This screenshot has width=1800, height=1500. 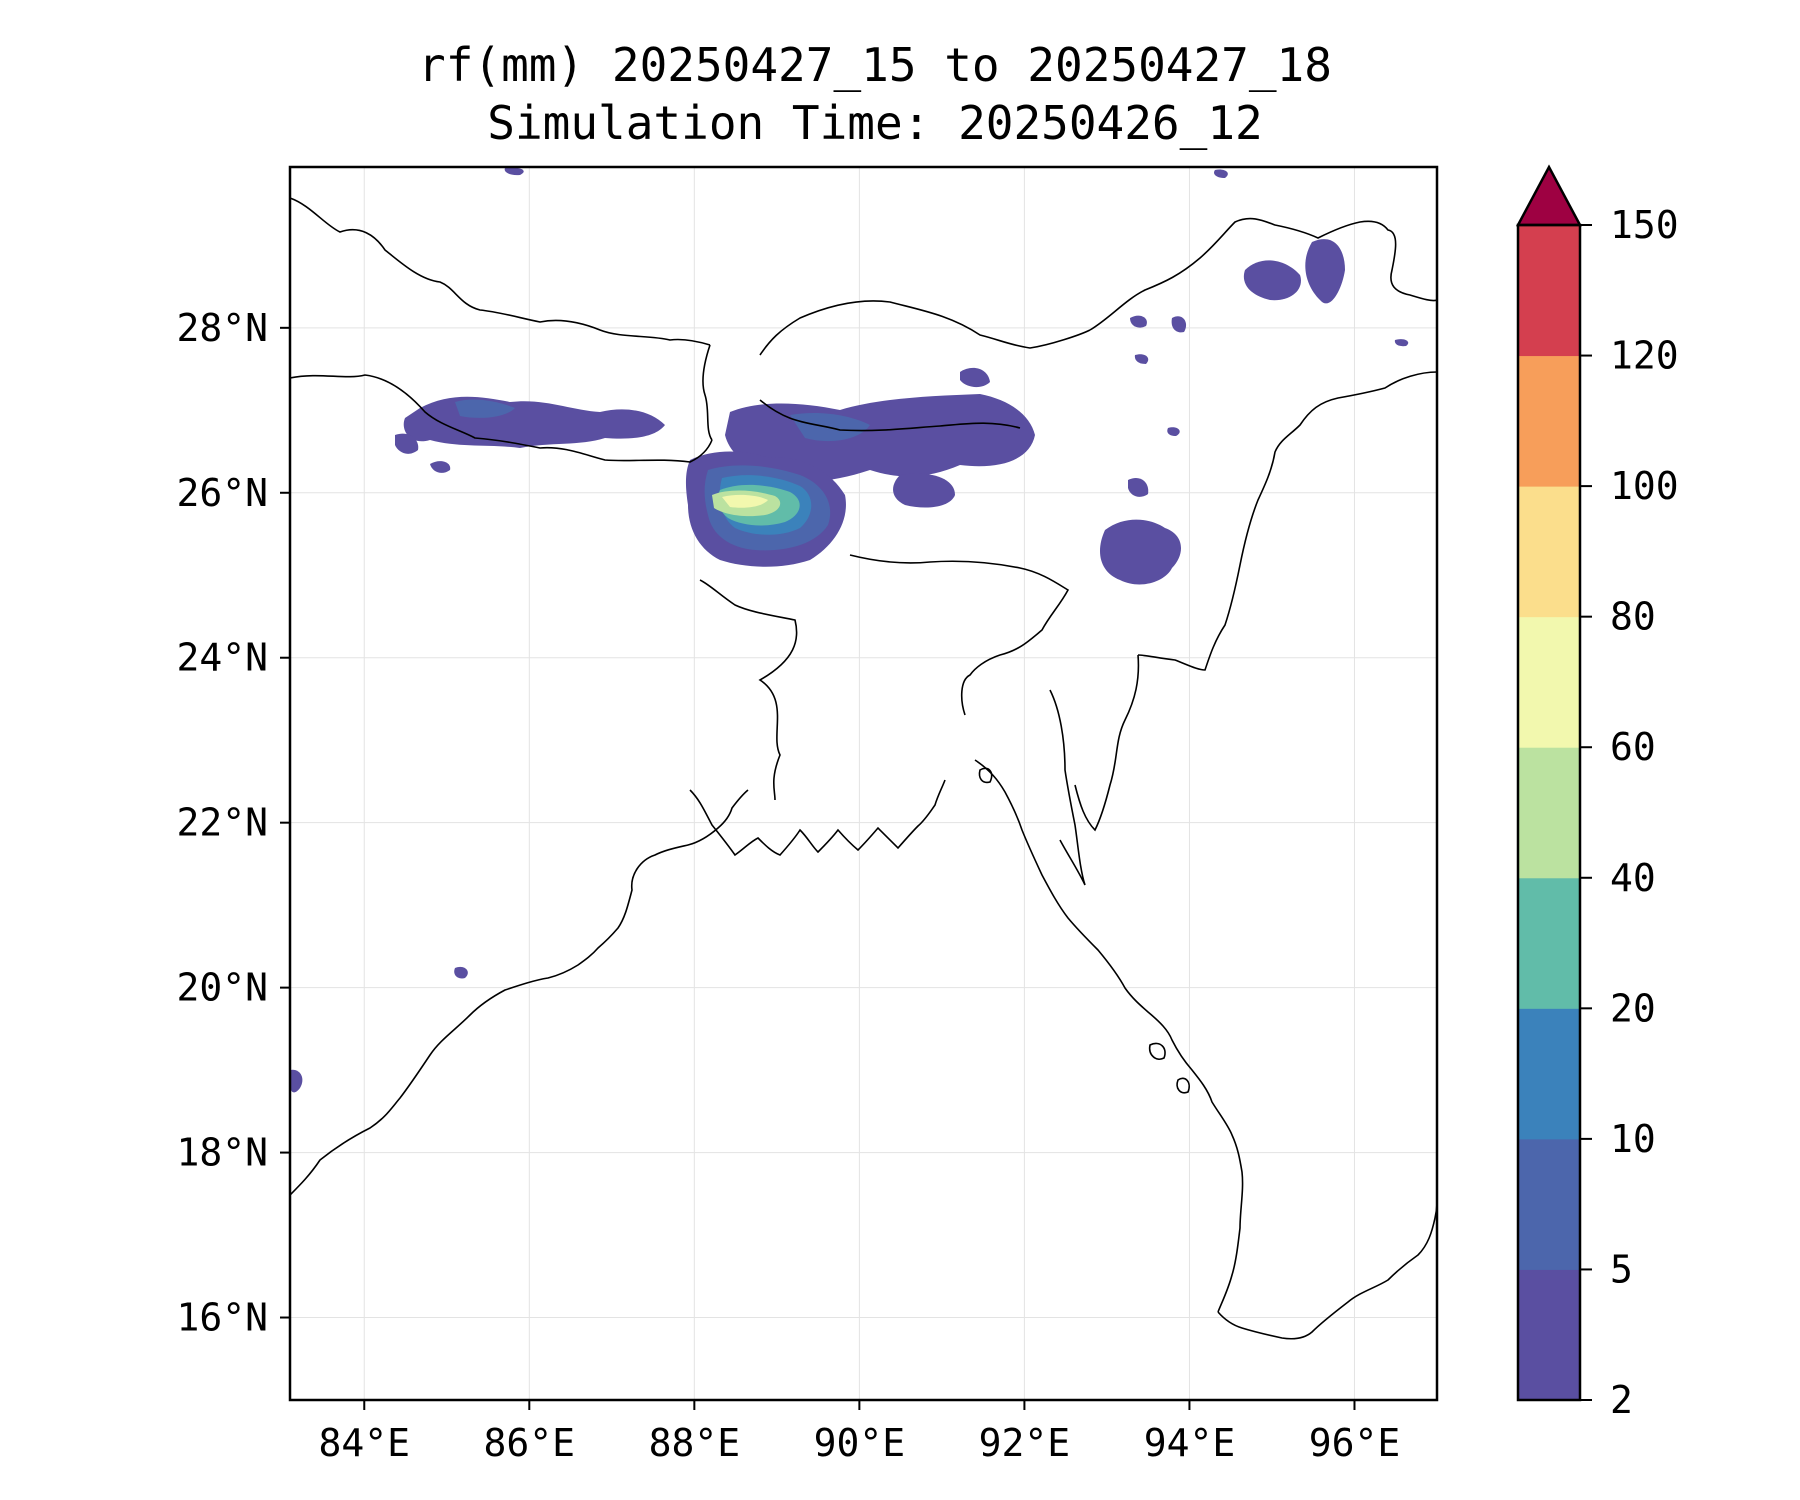 I want to click on rain-region-nepal-south, so click(x=407, y=443).